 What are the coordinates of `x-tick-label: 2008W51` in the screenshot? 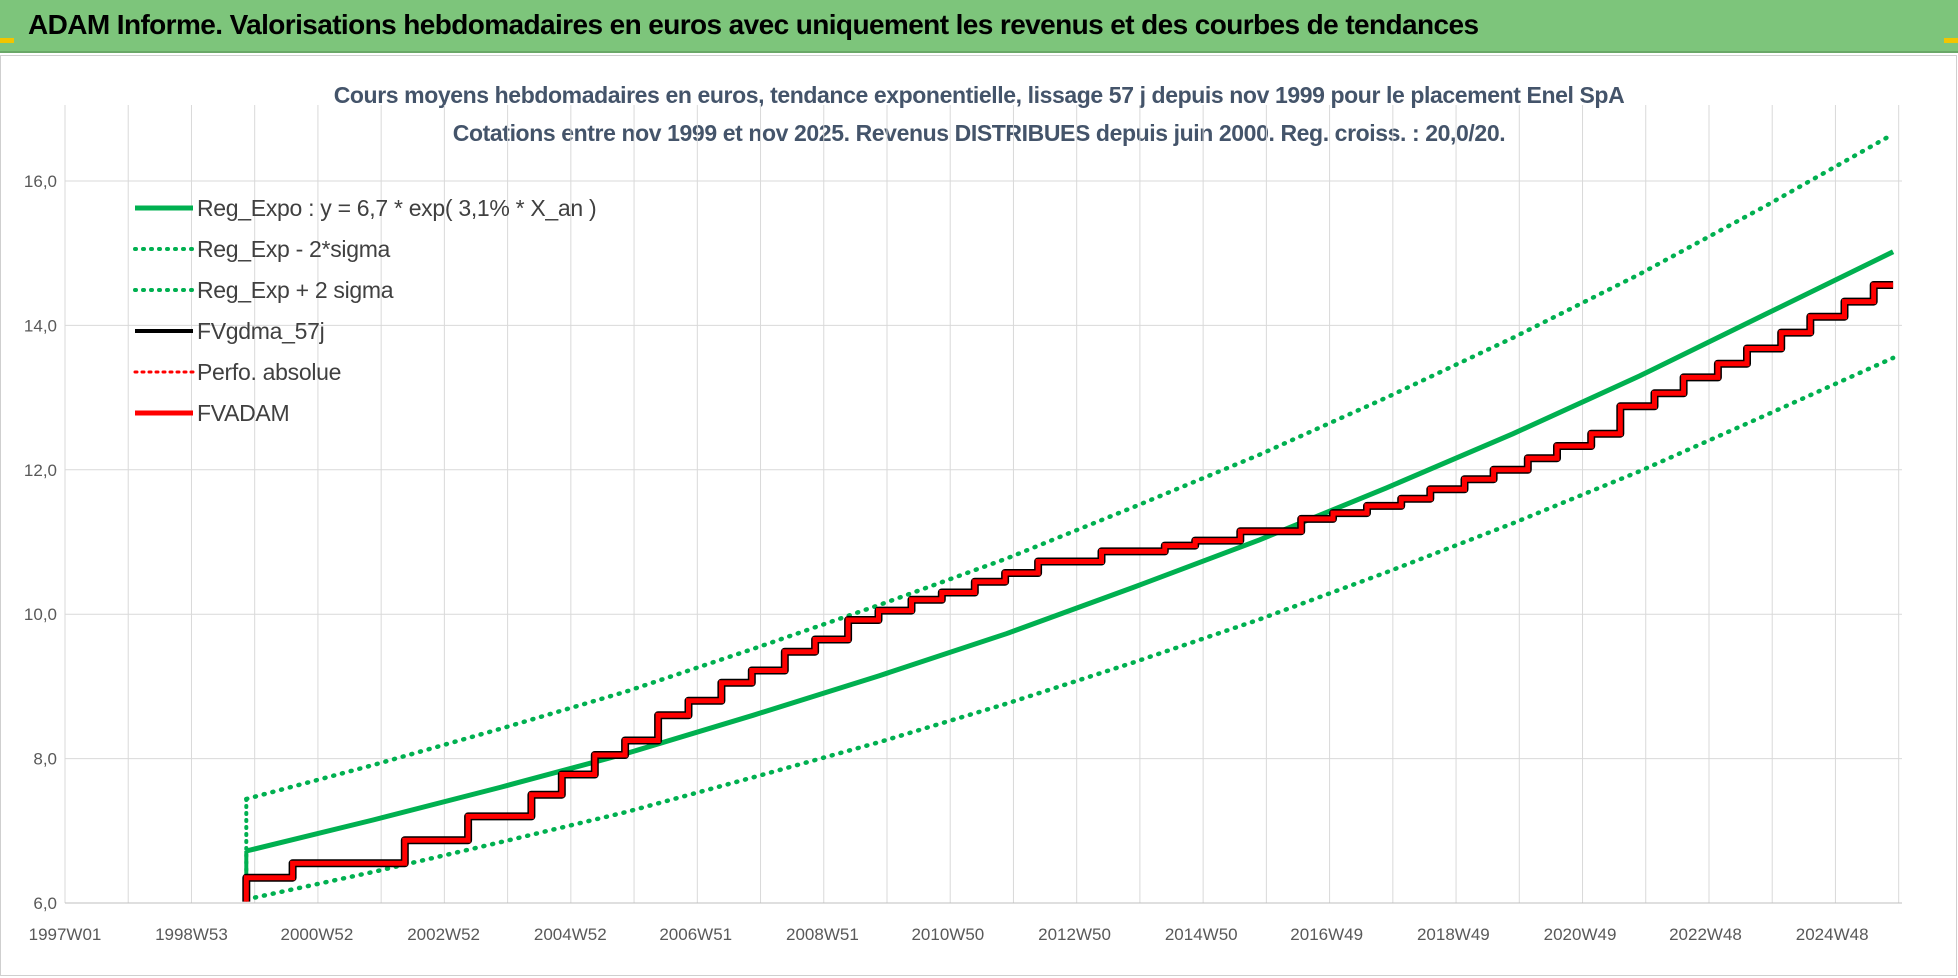 It's located at (822, 934).